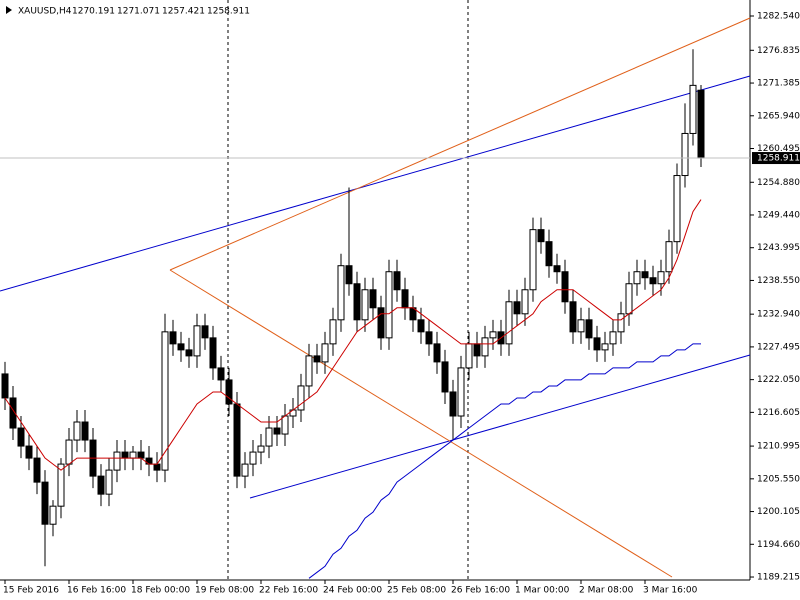 The height and width of the screenshot is (600, 800). Describe the element at coordinates (778, 183) in the screenshot. I see `y-tick-label: 1254.880` at that location.